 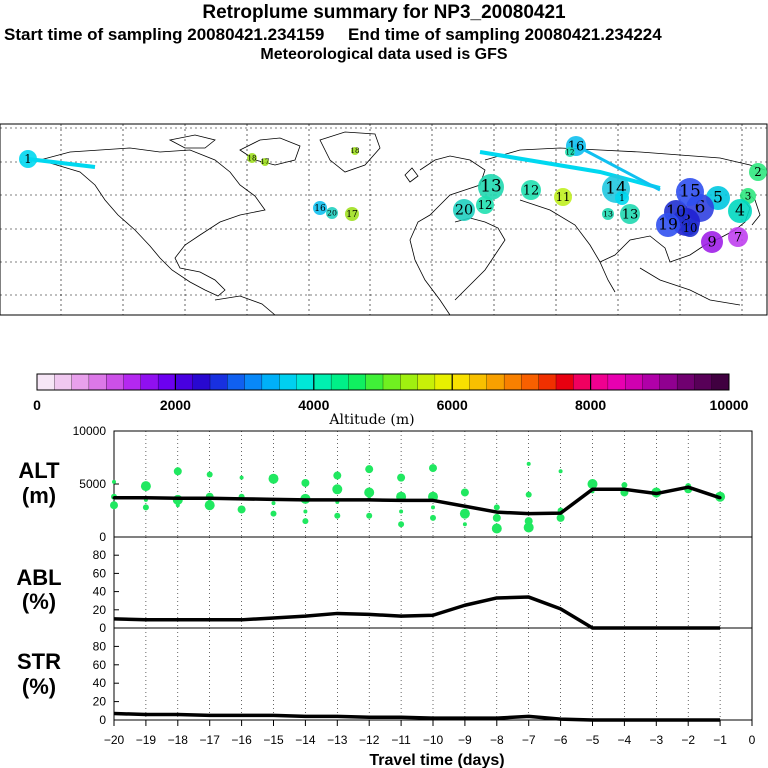 What do you see at coordinates (712, 242) in the screenshot?
I see `plume-marker: 9` at bounding box center [712, 242].